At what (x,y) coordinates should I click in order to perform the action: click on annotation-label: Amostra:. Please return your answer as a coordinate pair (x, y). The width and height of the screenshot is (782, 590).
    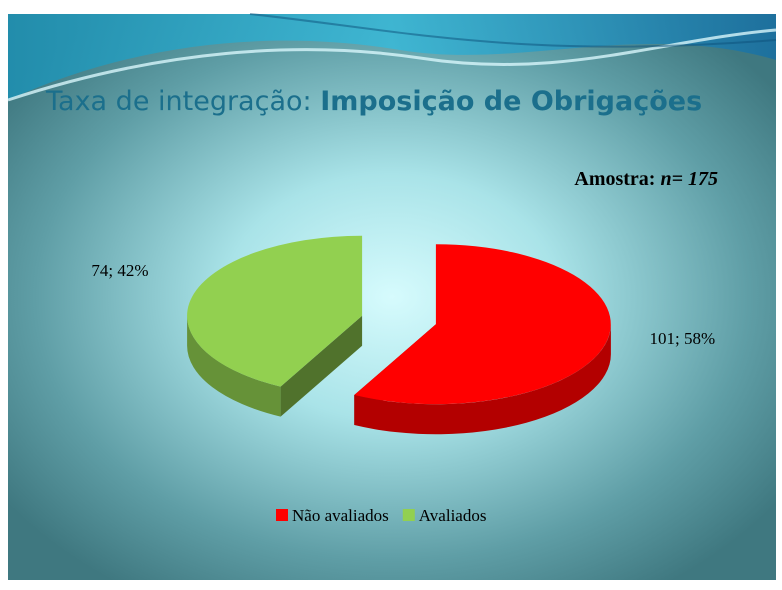
    Looking at the image, I should click on (614, 179).